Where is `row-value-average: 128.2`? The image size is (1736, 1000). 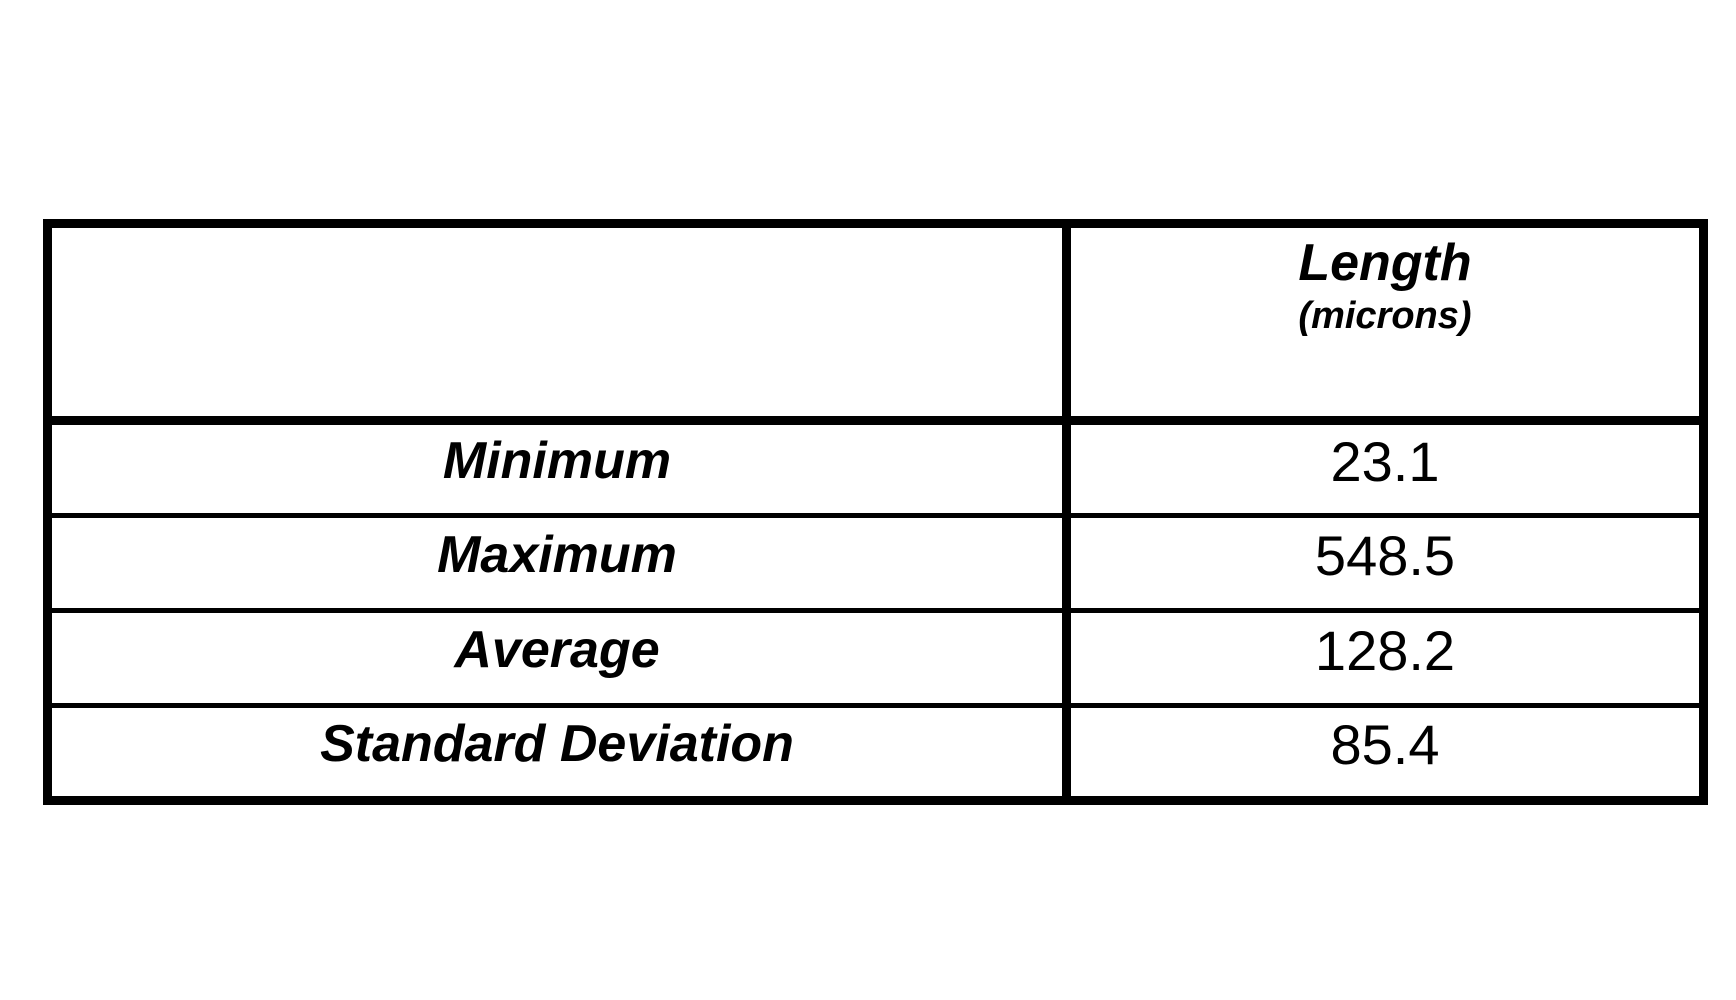
row-value-average: 128.2 is located at coordinates (1386, 658).